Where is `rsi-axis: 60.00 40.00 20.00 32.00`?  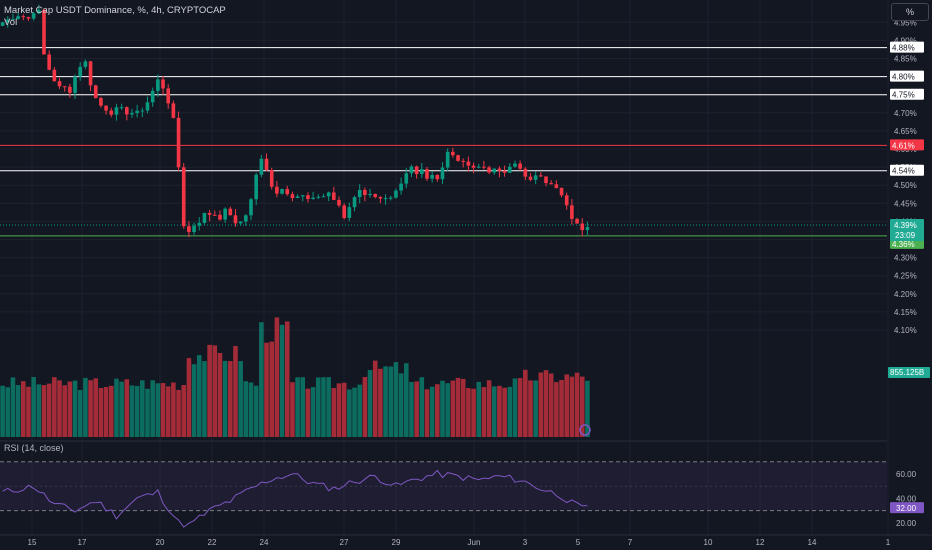 rsi-axis: 60.00 40.00 20.00 32.00 is located at coordinates (907, 499).